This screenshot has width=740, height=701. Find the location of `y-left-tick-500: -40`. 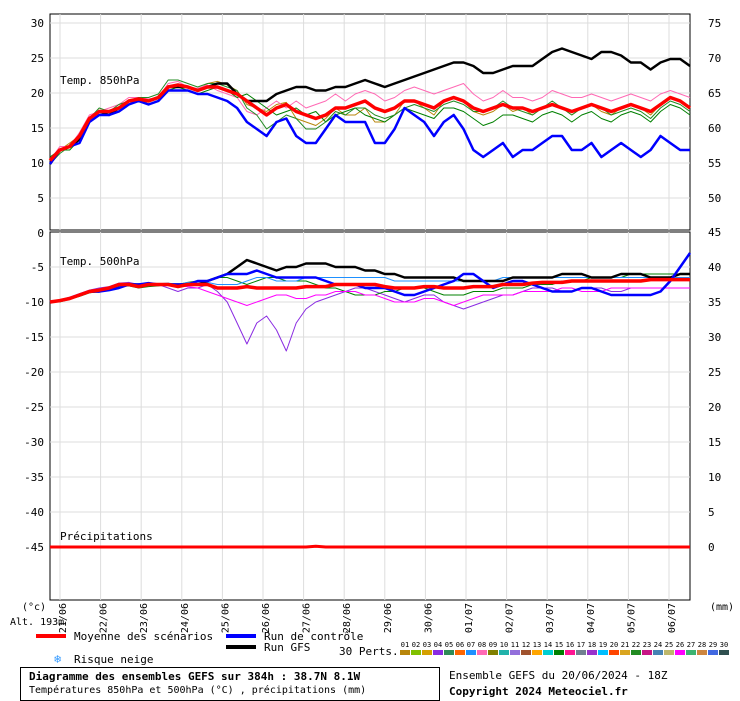

y-left-tick-500: -40 is located at coordinates (34, 512).